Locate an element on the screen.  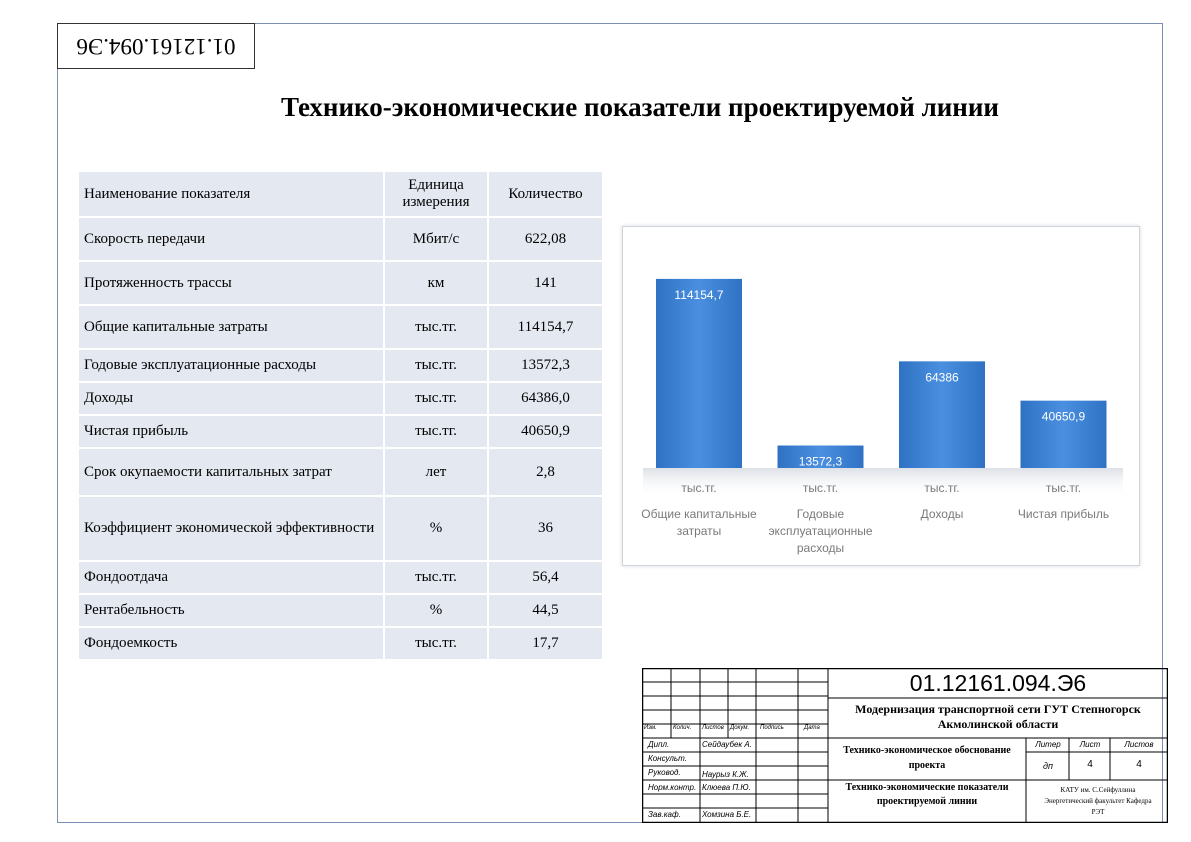
table-row: Скорость передачи Мбит/с 622,08 is located at coordinates (340, 239).